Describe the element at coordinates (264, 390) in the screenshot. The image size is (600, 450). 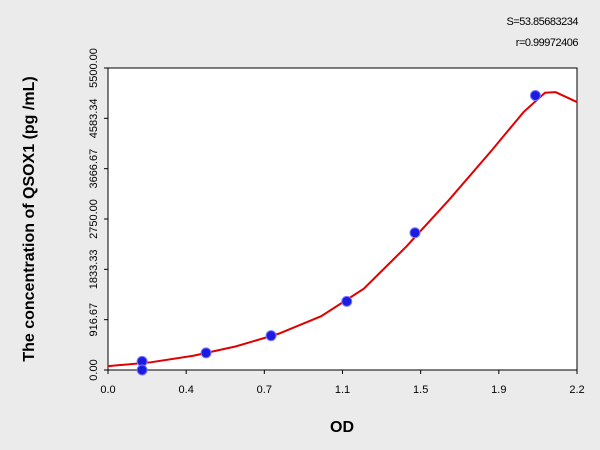
I see `x-tick-label: 0.7` at that location.